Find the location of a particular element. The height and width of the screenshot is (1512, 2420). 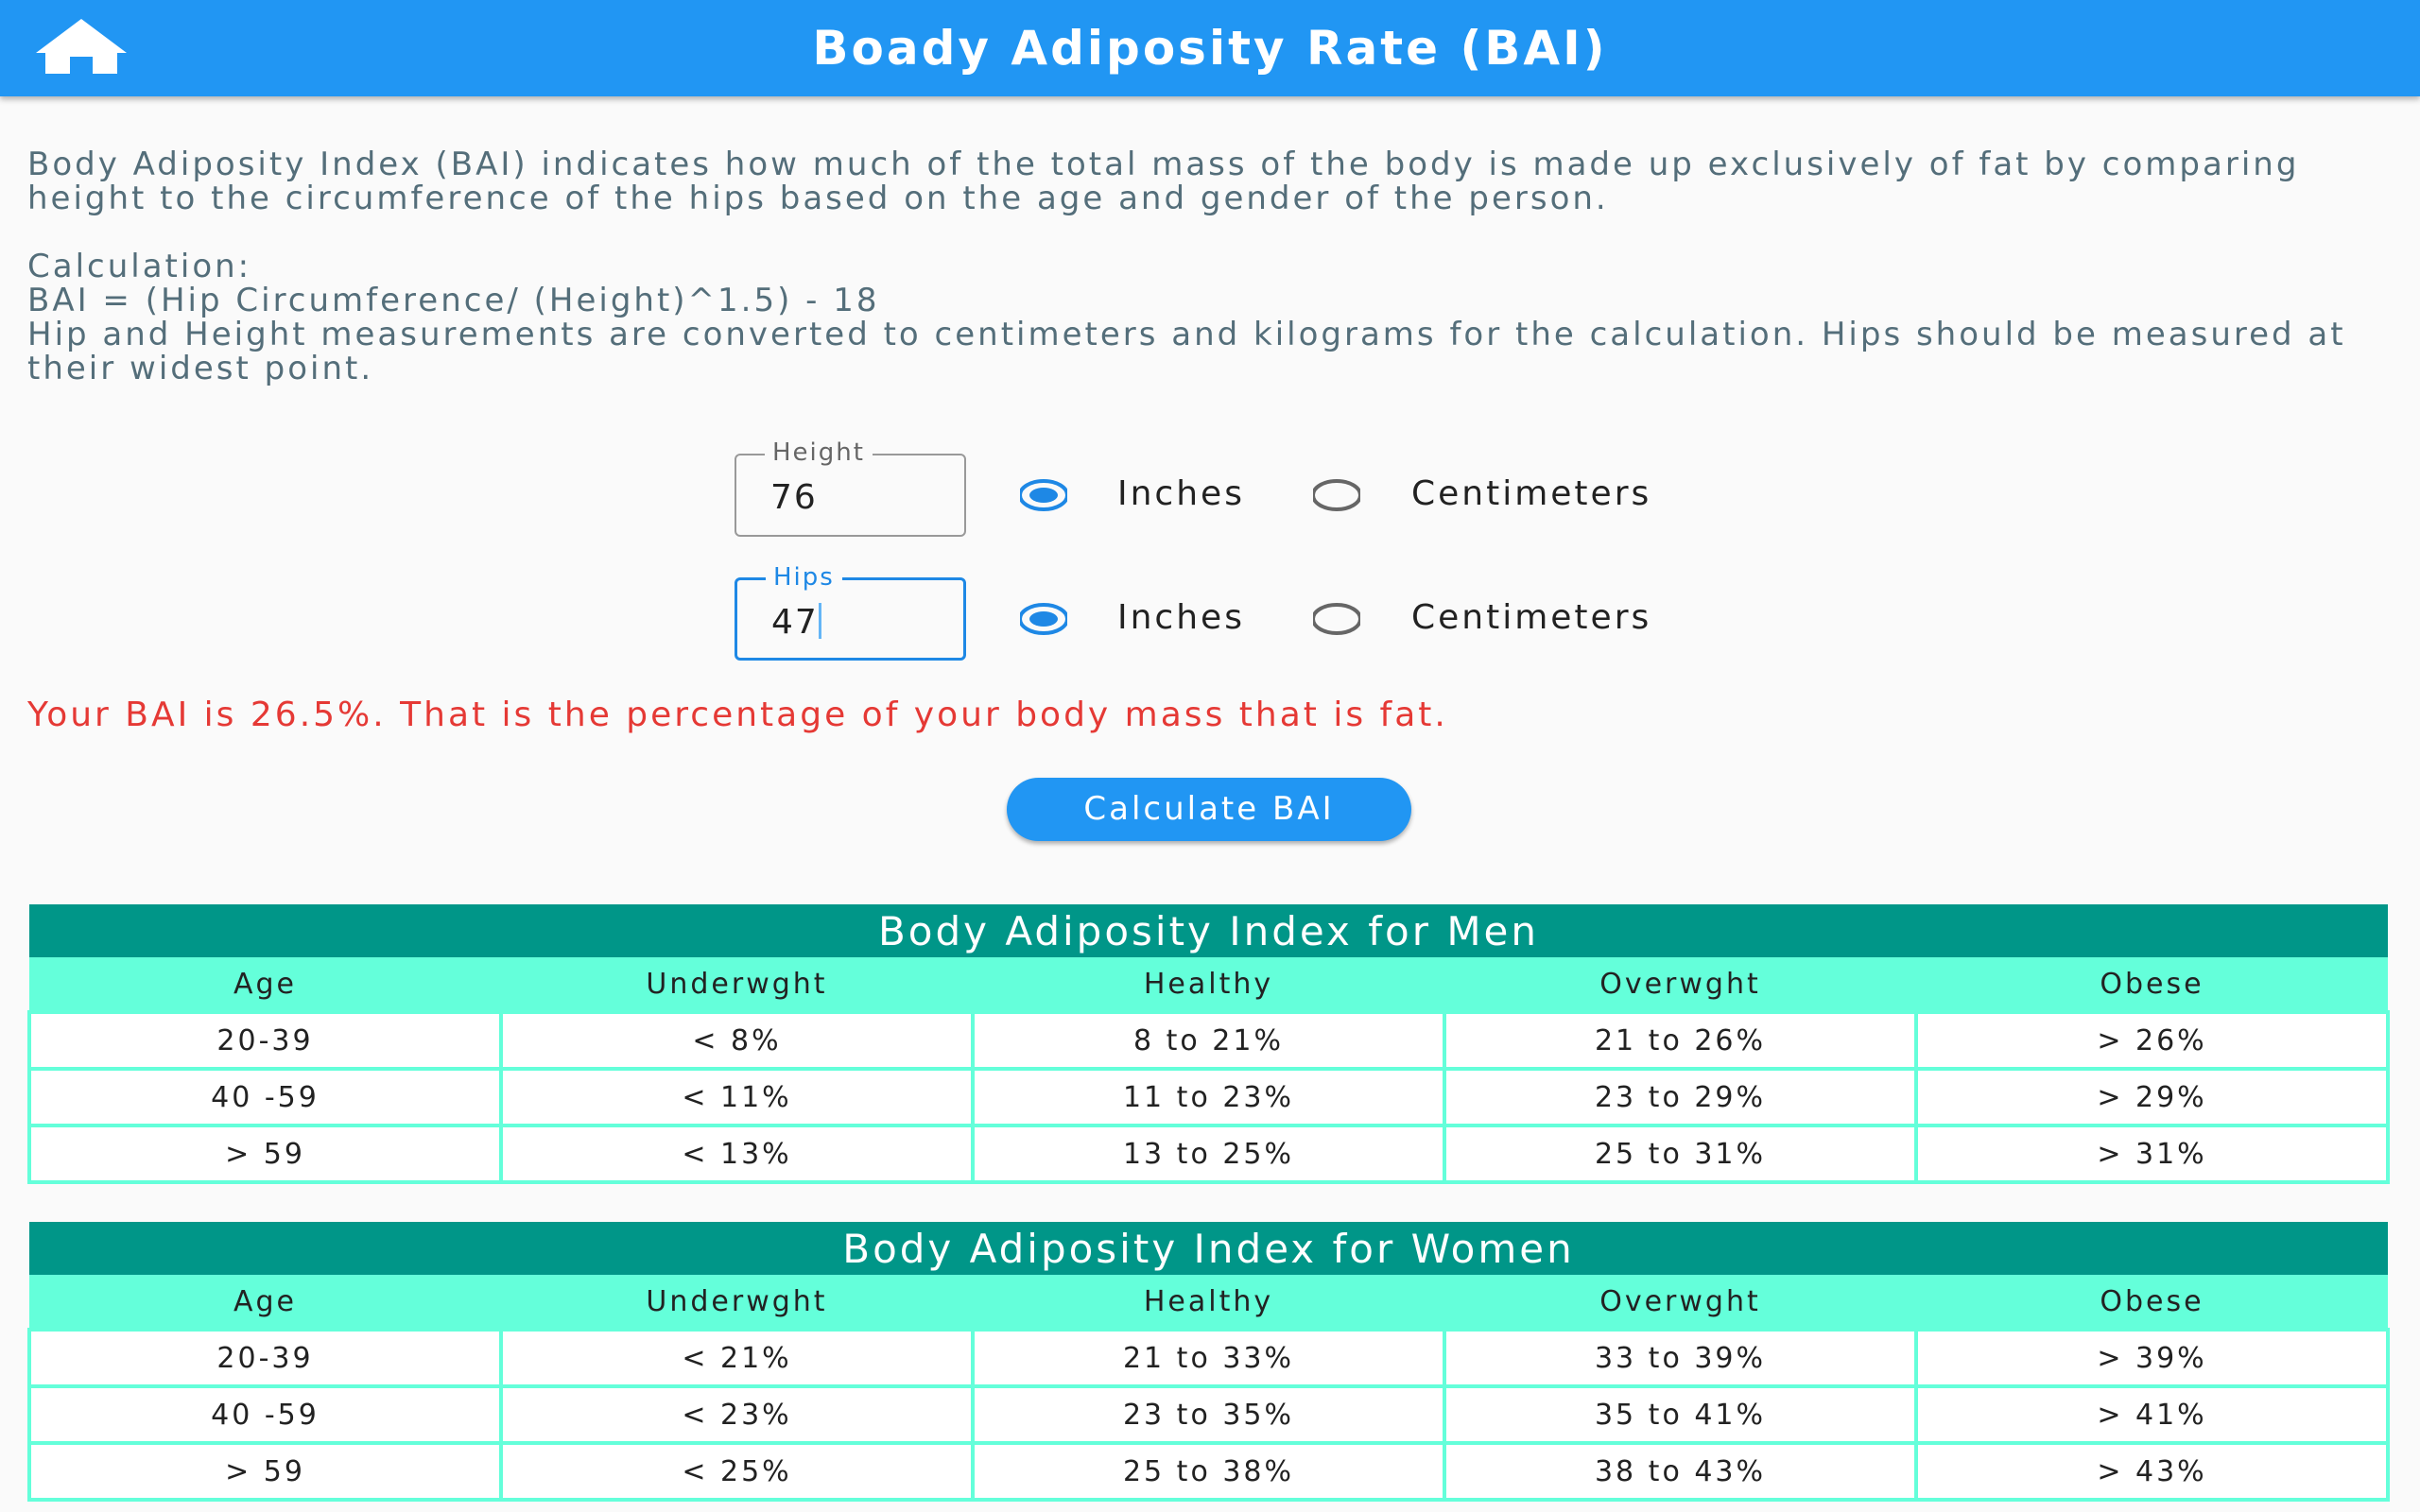

field-value: 76 is located at coordinates (794, 497).